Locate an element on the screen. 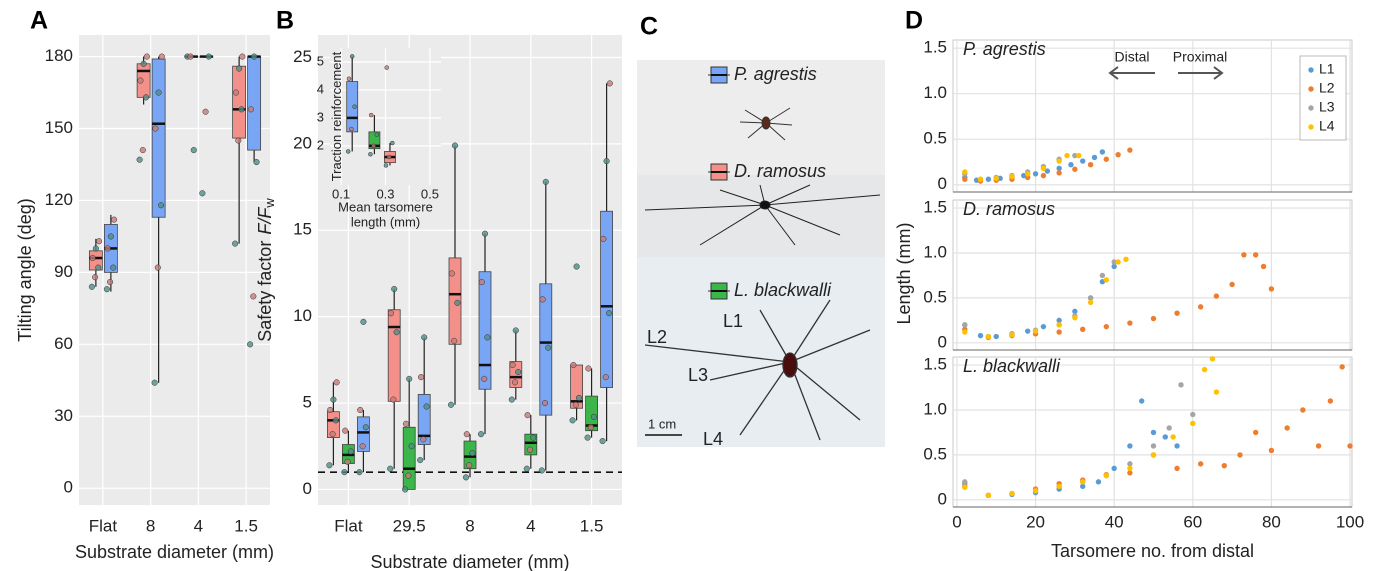 The image size is (1377, 571). y-tick-label: 15 is located at coordinates (302, 229).